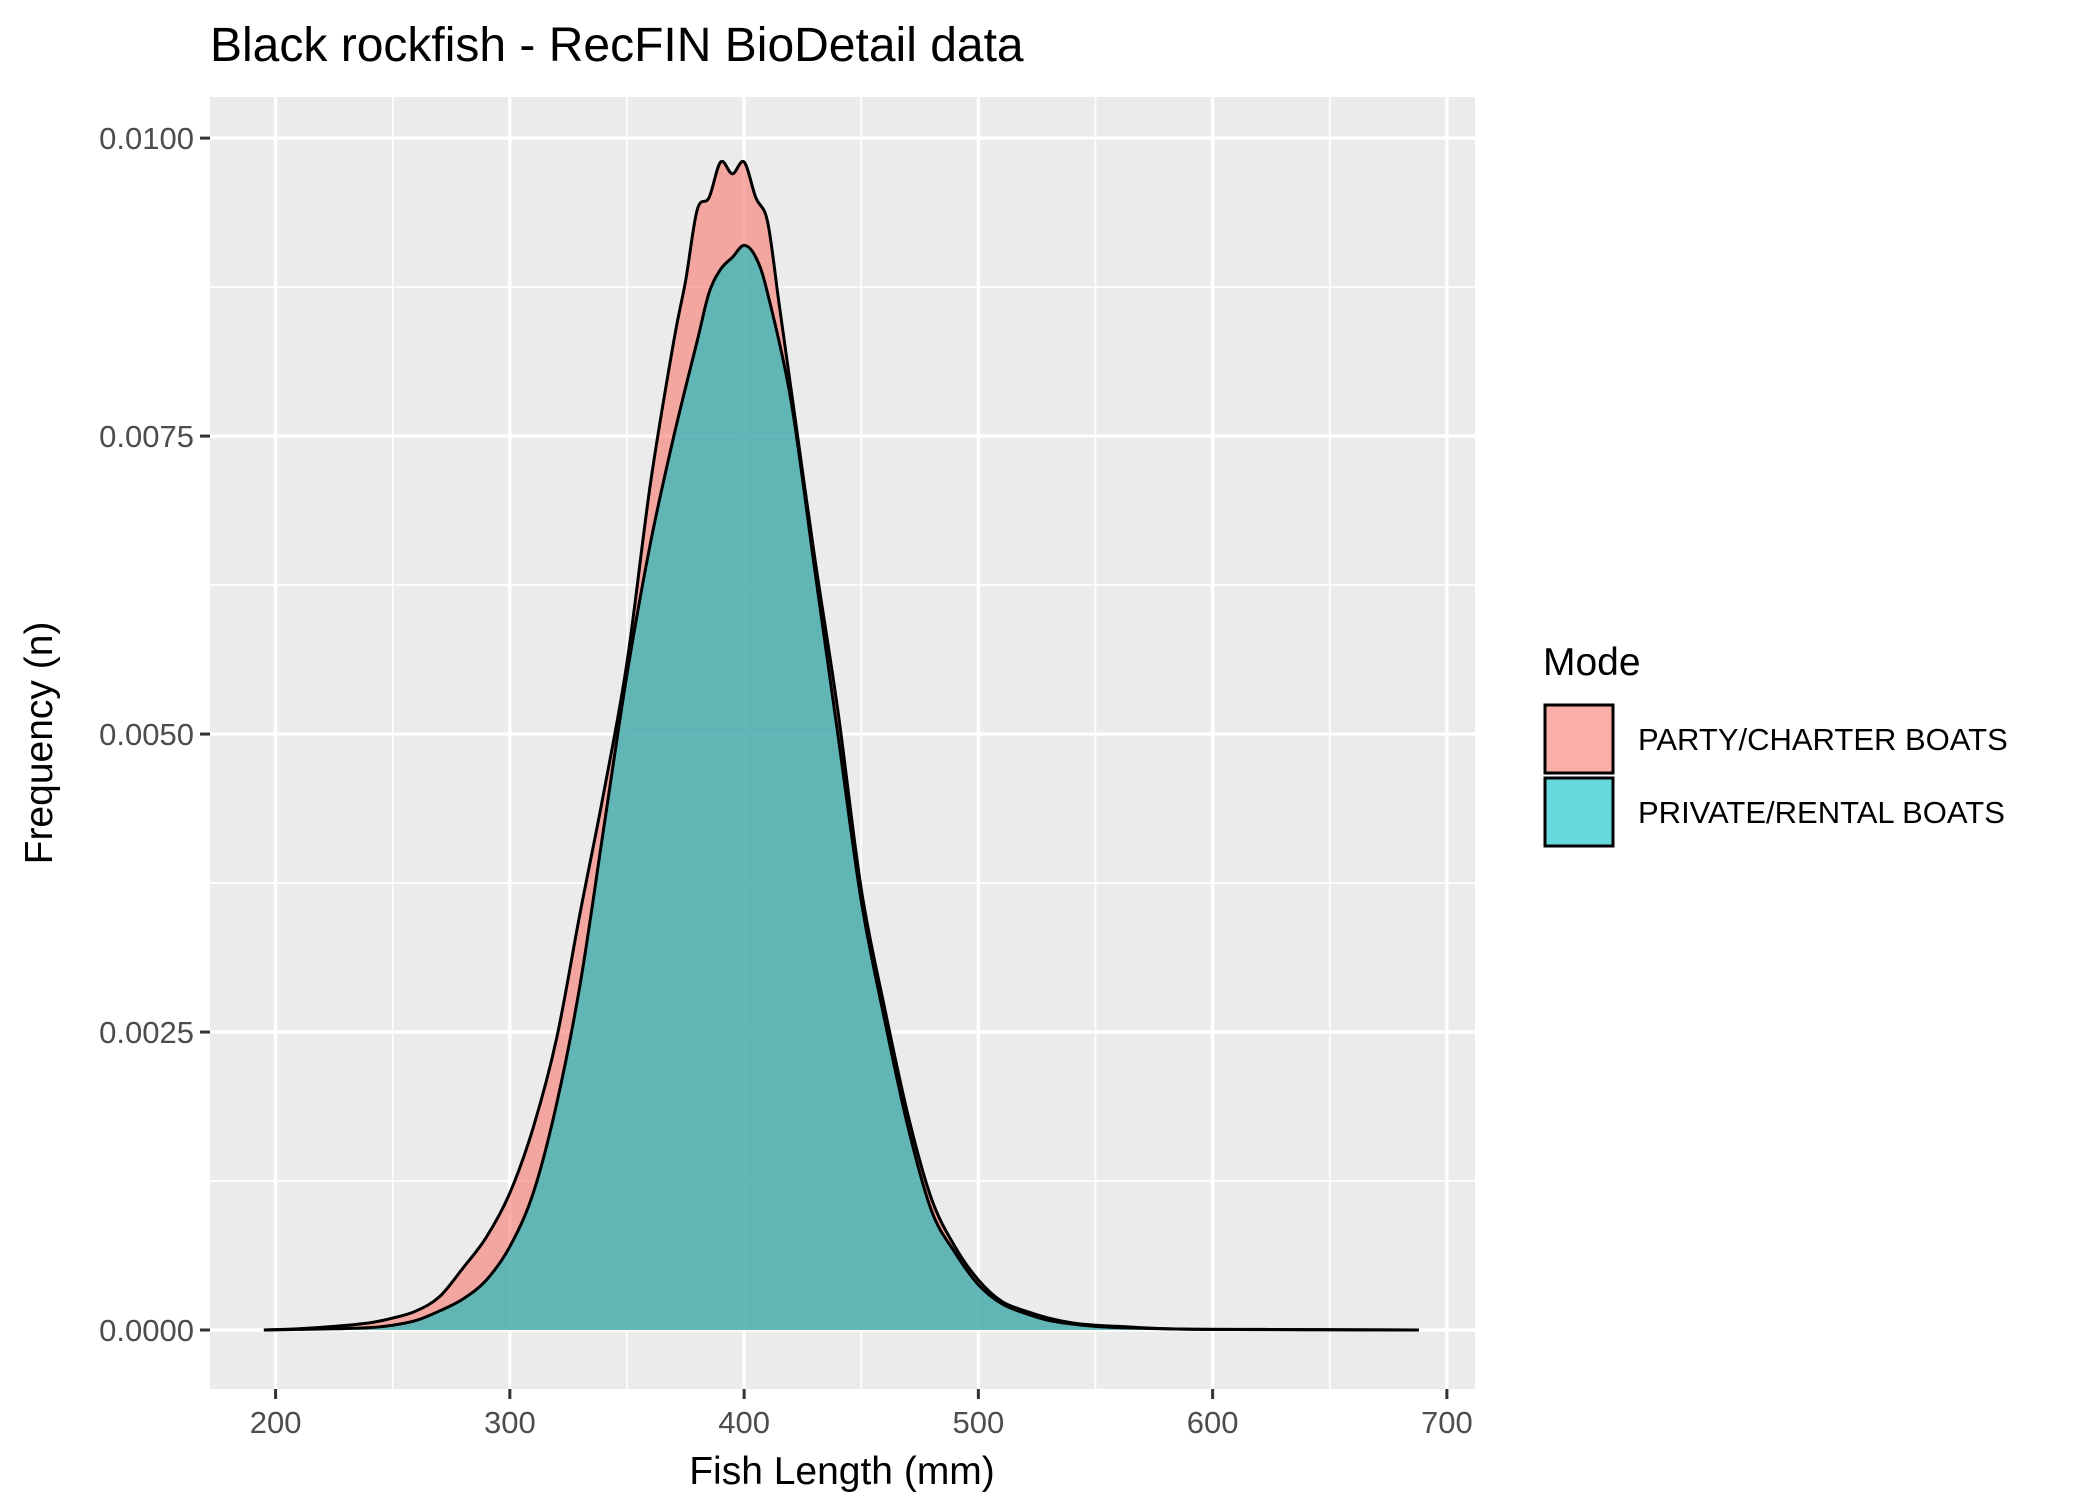  What do you see at coordinates (842, 1471) in the screenshot?
I see `x-axis-title: Fish Length (mm)` at bounding box center [842, 1471].